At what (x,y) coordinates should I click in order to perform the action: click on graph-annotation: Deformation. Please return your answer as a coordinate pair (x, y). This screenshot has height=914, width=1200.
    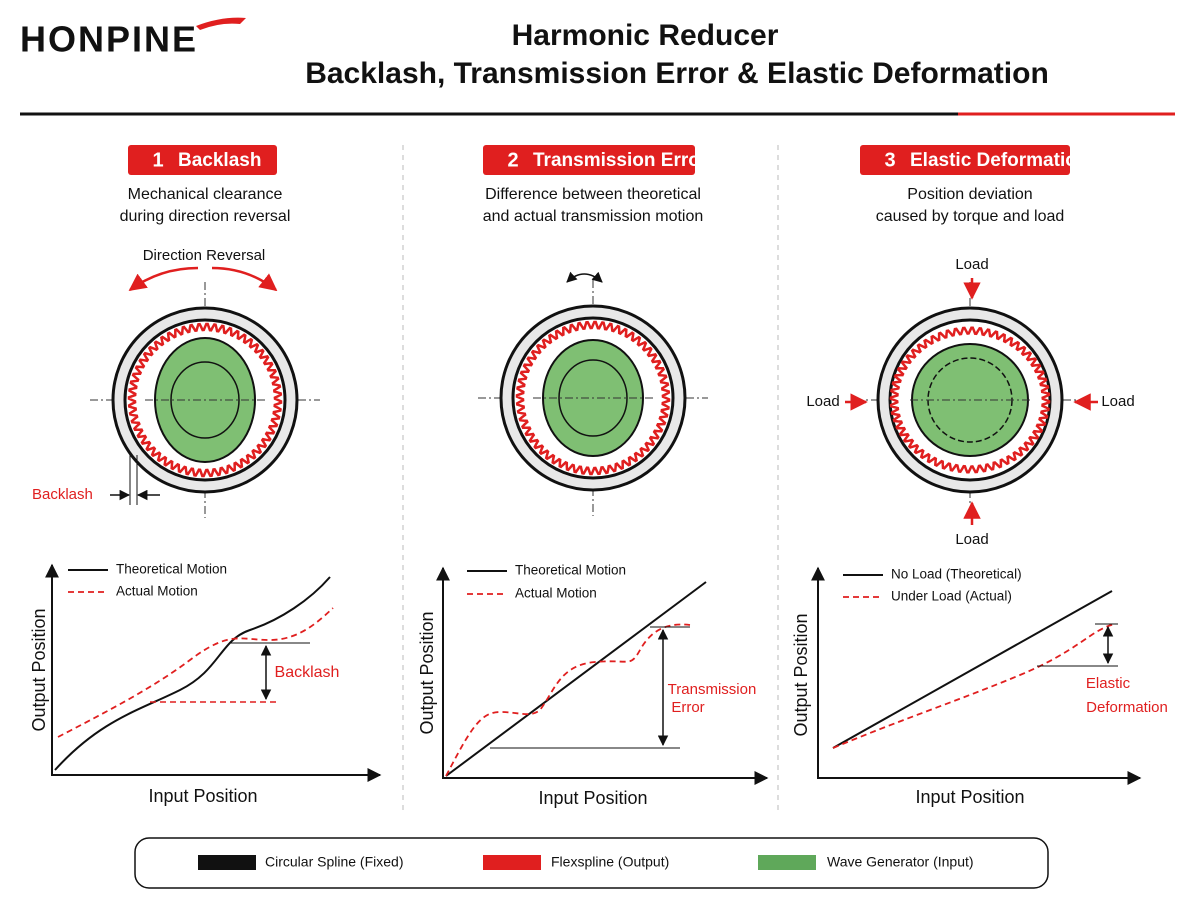
    Looking at the image, I should click on (1127, 707).